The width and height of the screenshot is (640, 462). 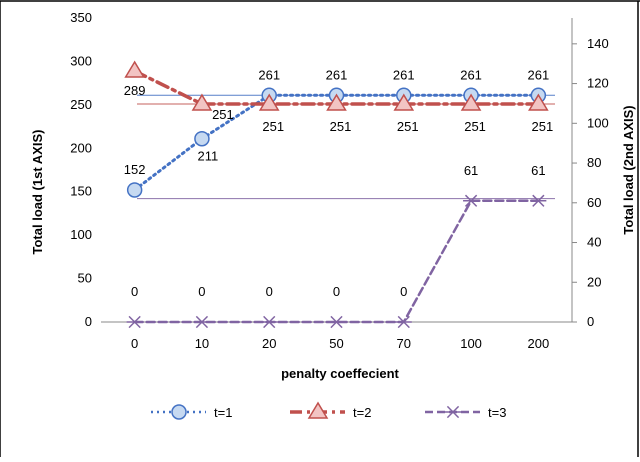 What do you see at coordinates (85, 278) in the screenshot?
I see `y-tick-label: 50` at bounding box center [85, 278].